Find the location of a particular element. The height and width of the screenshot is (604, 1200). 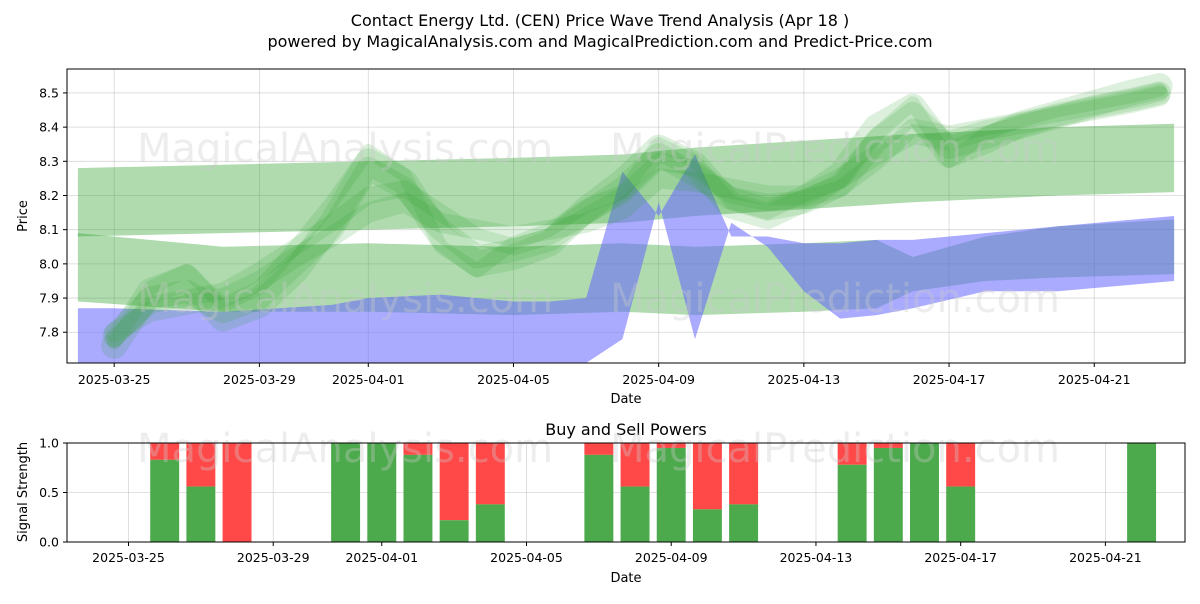

signal-xtick-label: 2025-03-25 is located at coordinates (128, 557).